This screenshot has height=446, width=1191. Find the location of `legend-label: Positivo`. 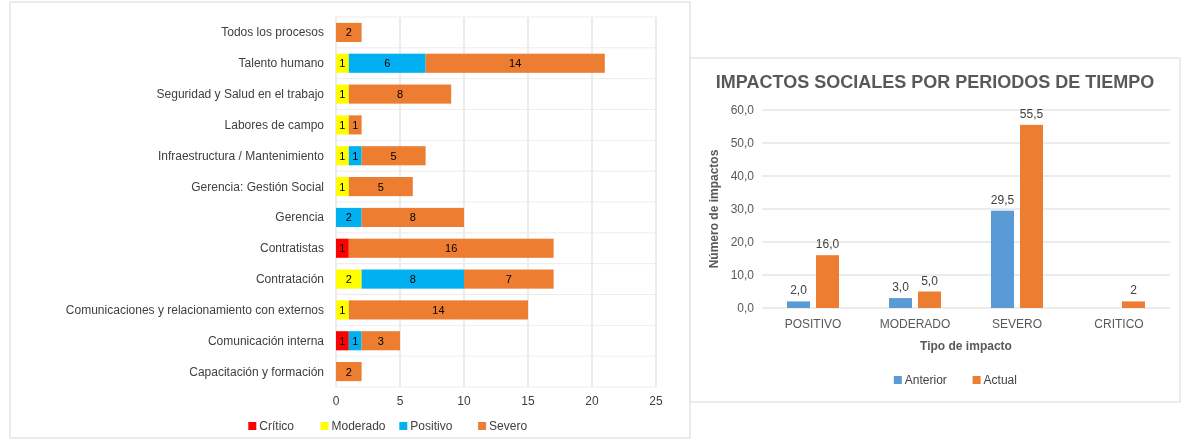

legend-label: Positivo is located at coordinates (431, 426).